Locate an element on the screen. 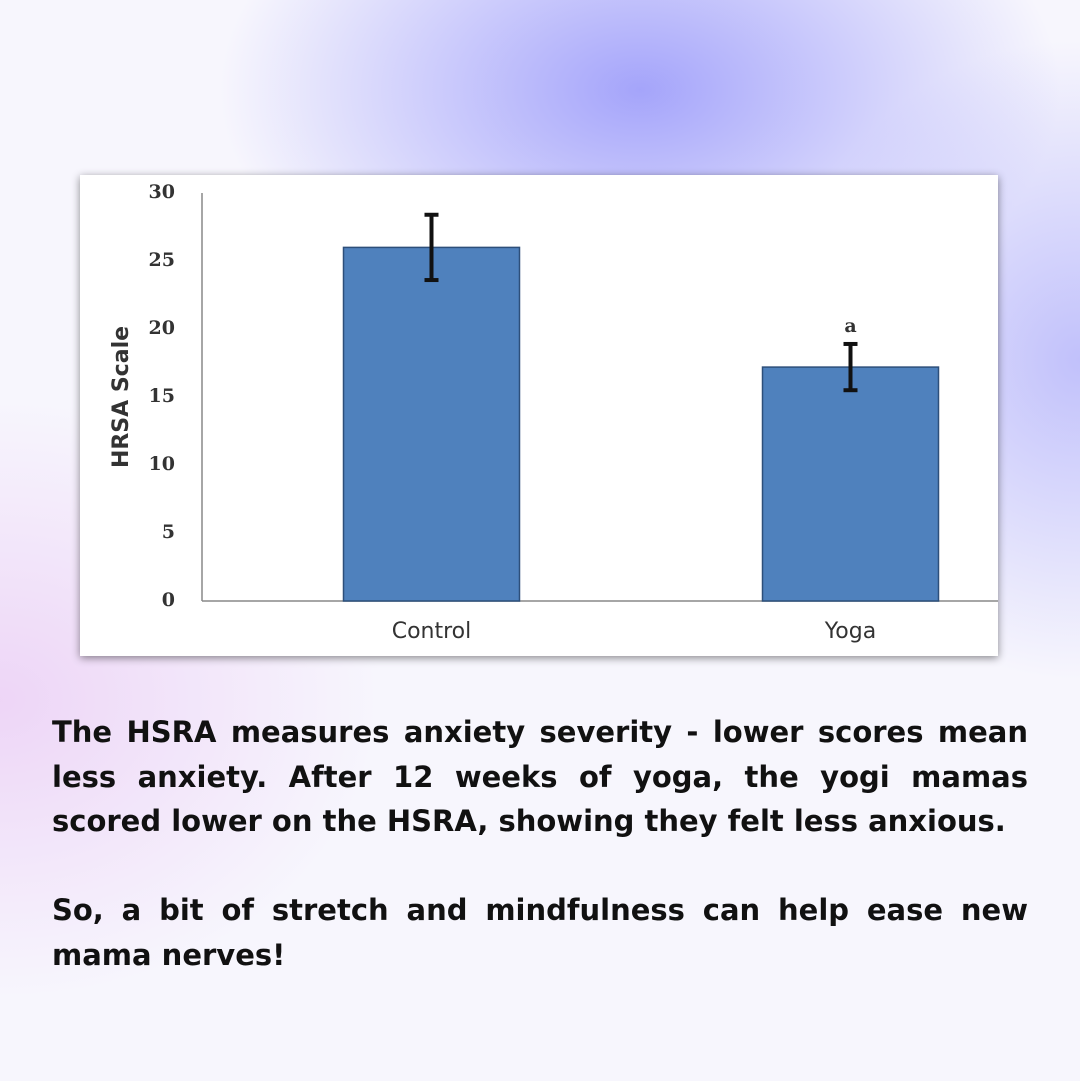  y-tick-label: 10 is located at coordinates (162, 464).